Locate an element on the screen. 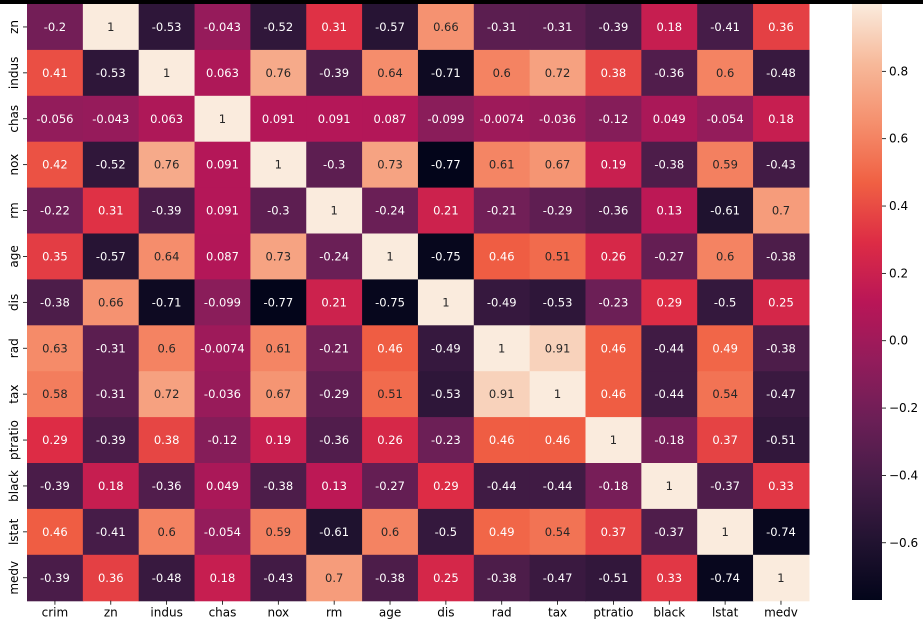  heatmap-cell-label: -0.37 is located at coordinates (669, 532).